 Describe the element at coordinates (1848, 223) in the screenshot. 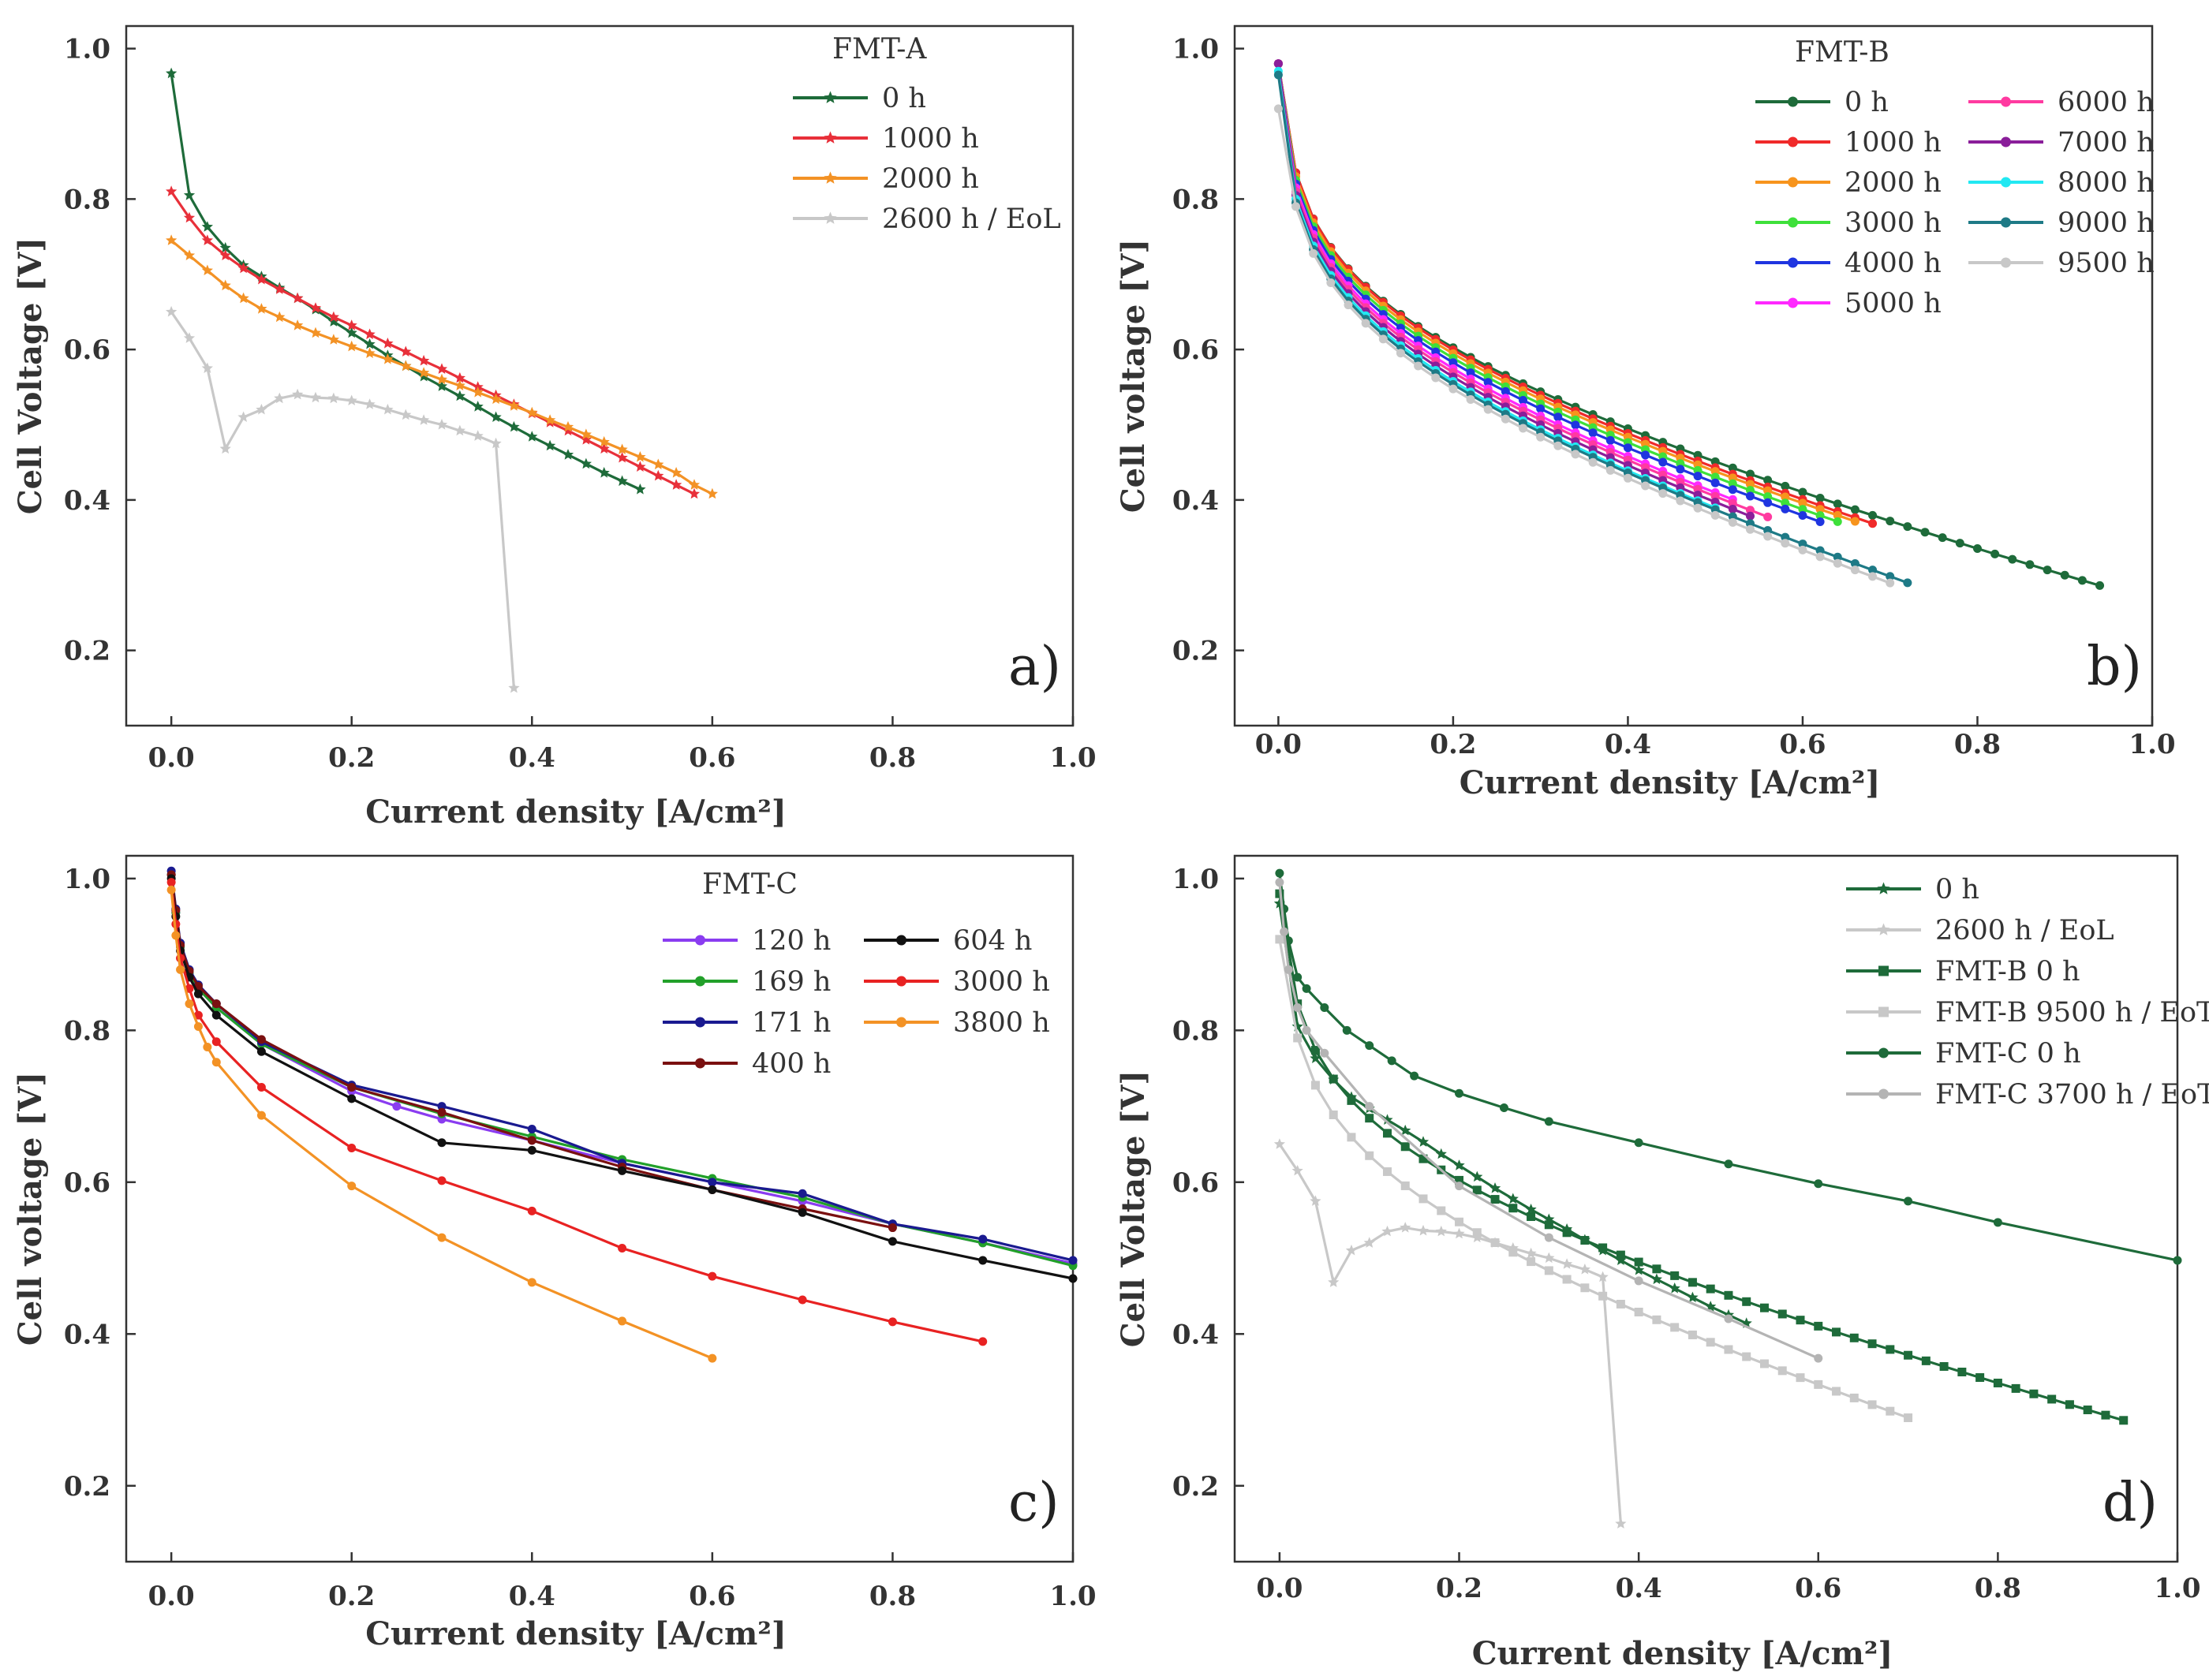

I see `legend-item: 3000 h` at that location.